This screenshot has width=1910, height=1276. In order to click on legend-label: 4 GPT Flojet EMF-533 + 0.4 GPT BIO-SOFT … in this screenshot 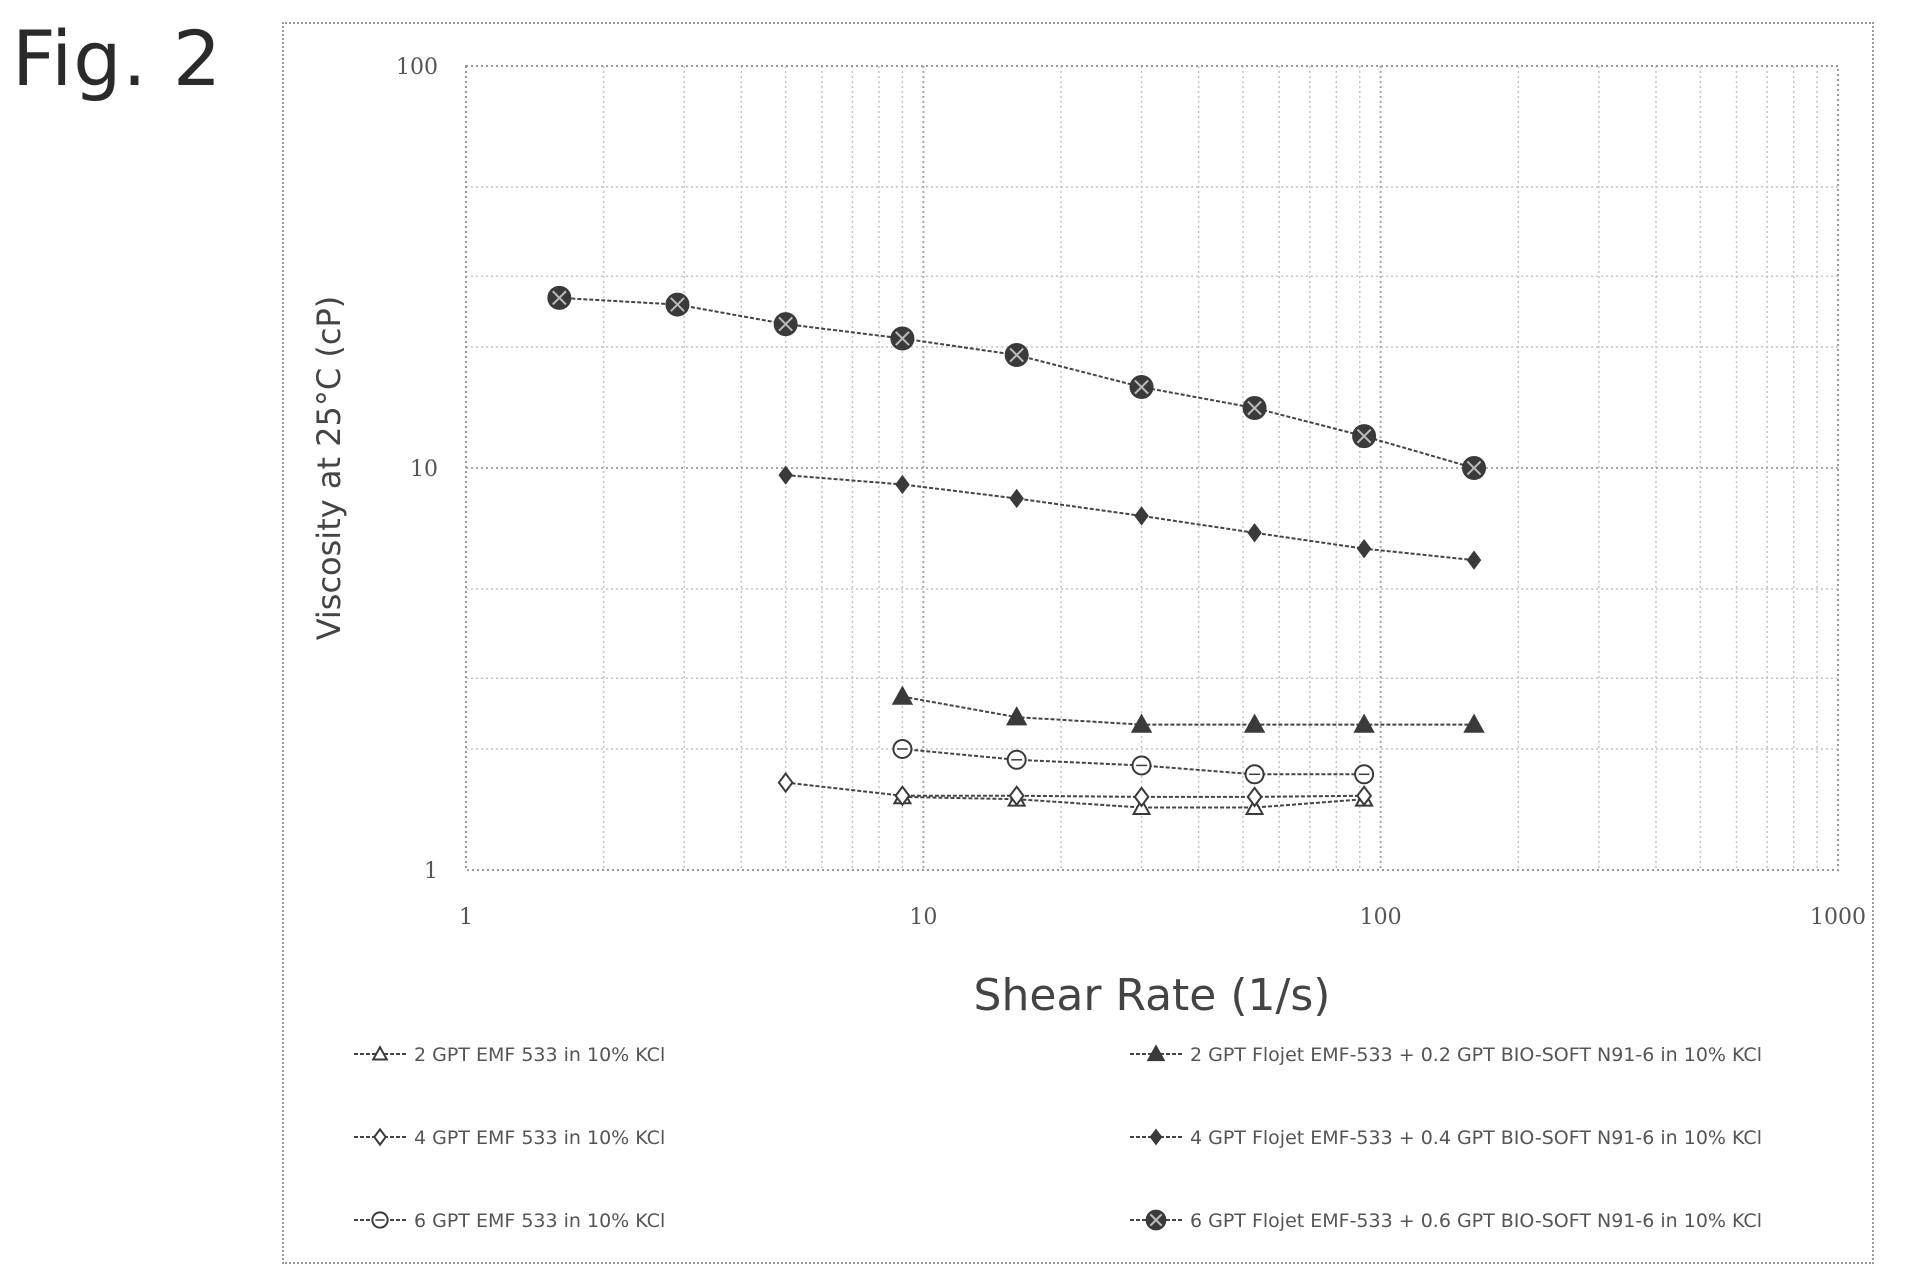, I will do `click(1476, 1138)`.